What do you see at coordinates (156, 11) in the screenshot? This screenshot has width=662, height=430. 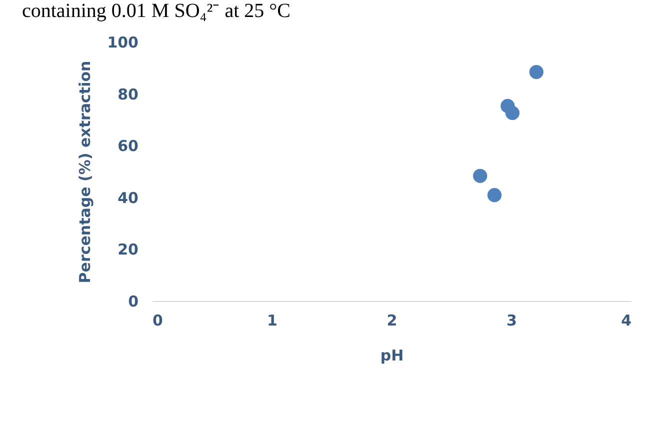 I see `chart-title: containing 0.01 M SO₄²⁻ at 25 °C` at bounding box center [156, 11].